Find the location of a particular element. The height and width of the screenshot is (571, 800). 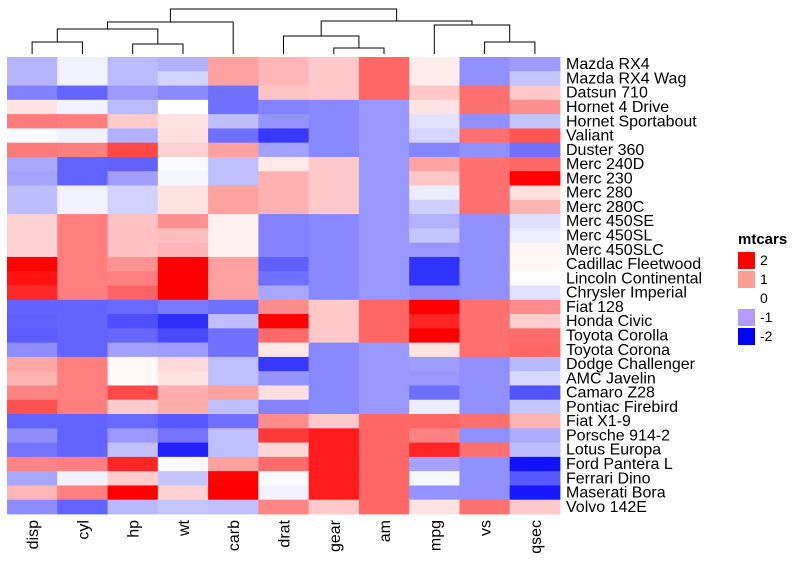

legend-break-label: 2 is located at coordinates (764, 260).